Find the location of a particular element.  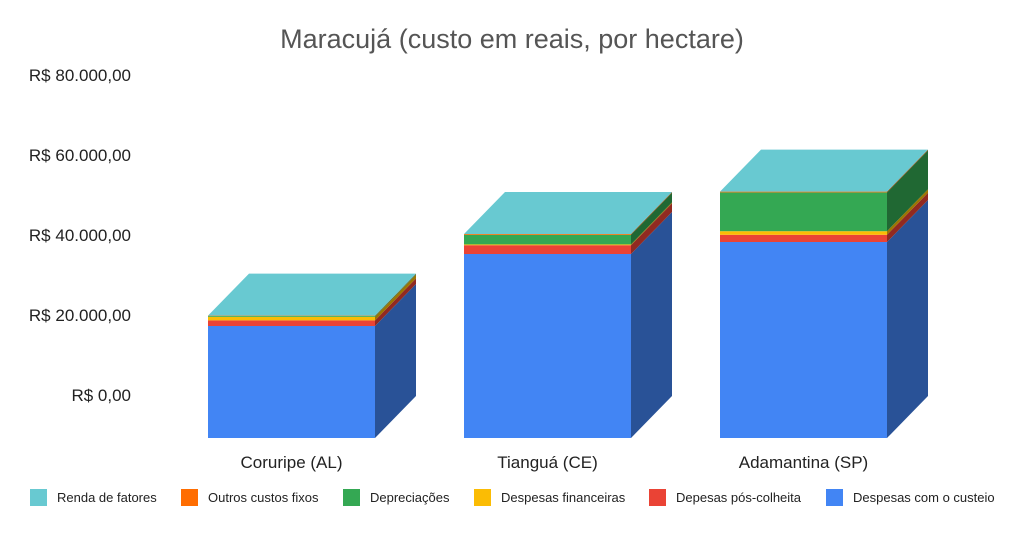

legend-label: Renda de fatores is located at coordinates (107, 497).